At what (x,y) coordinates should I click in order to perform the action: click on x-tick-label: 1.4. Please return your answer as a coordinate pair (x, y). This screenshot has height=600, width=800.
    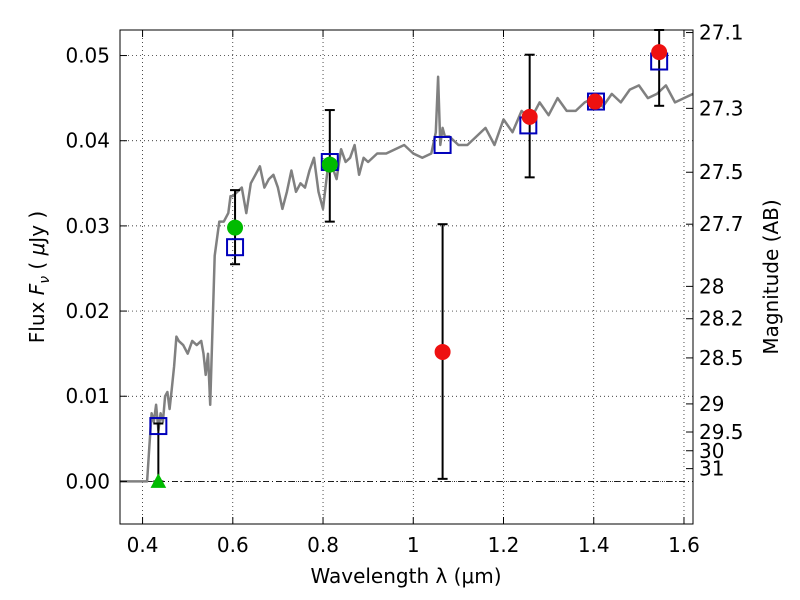
    Looking at the image, I should click on (594, 545).